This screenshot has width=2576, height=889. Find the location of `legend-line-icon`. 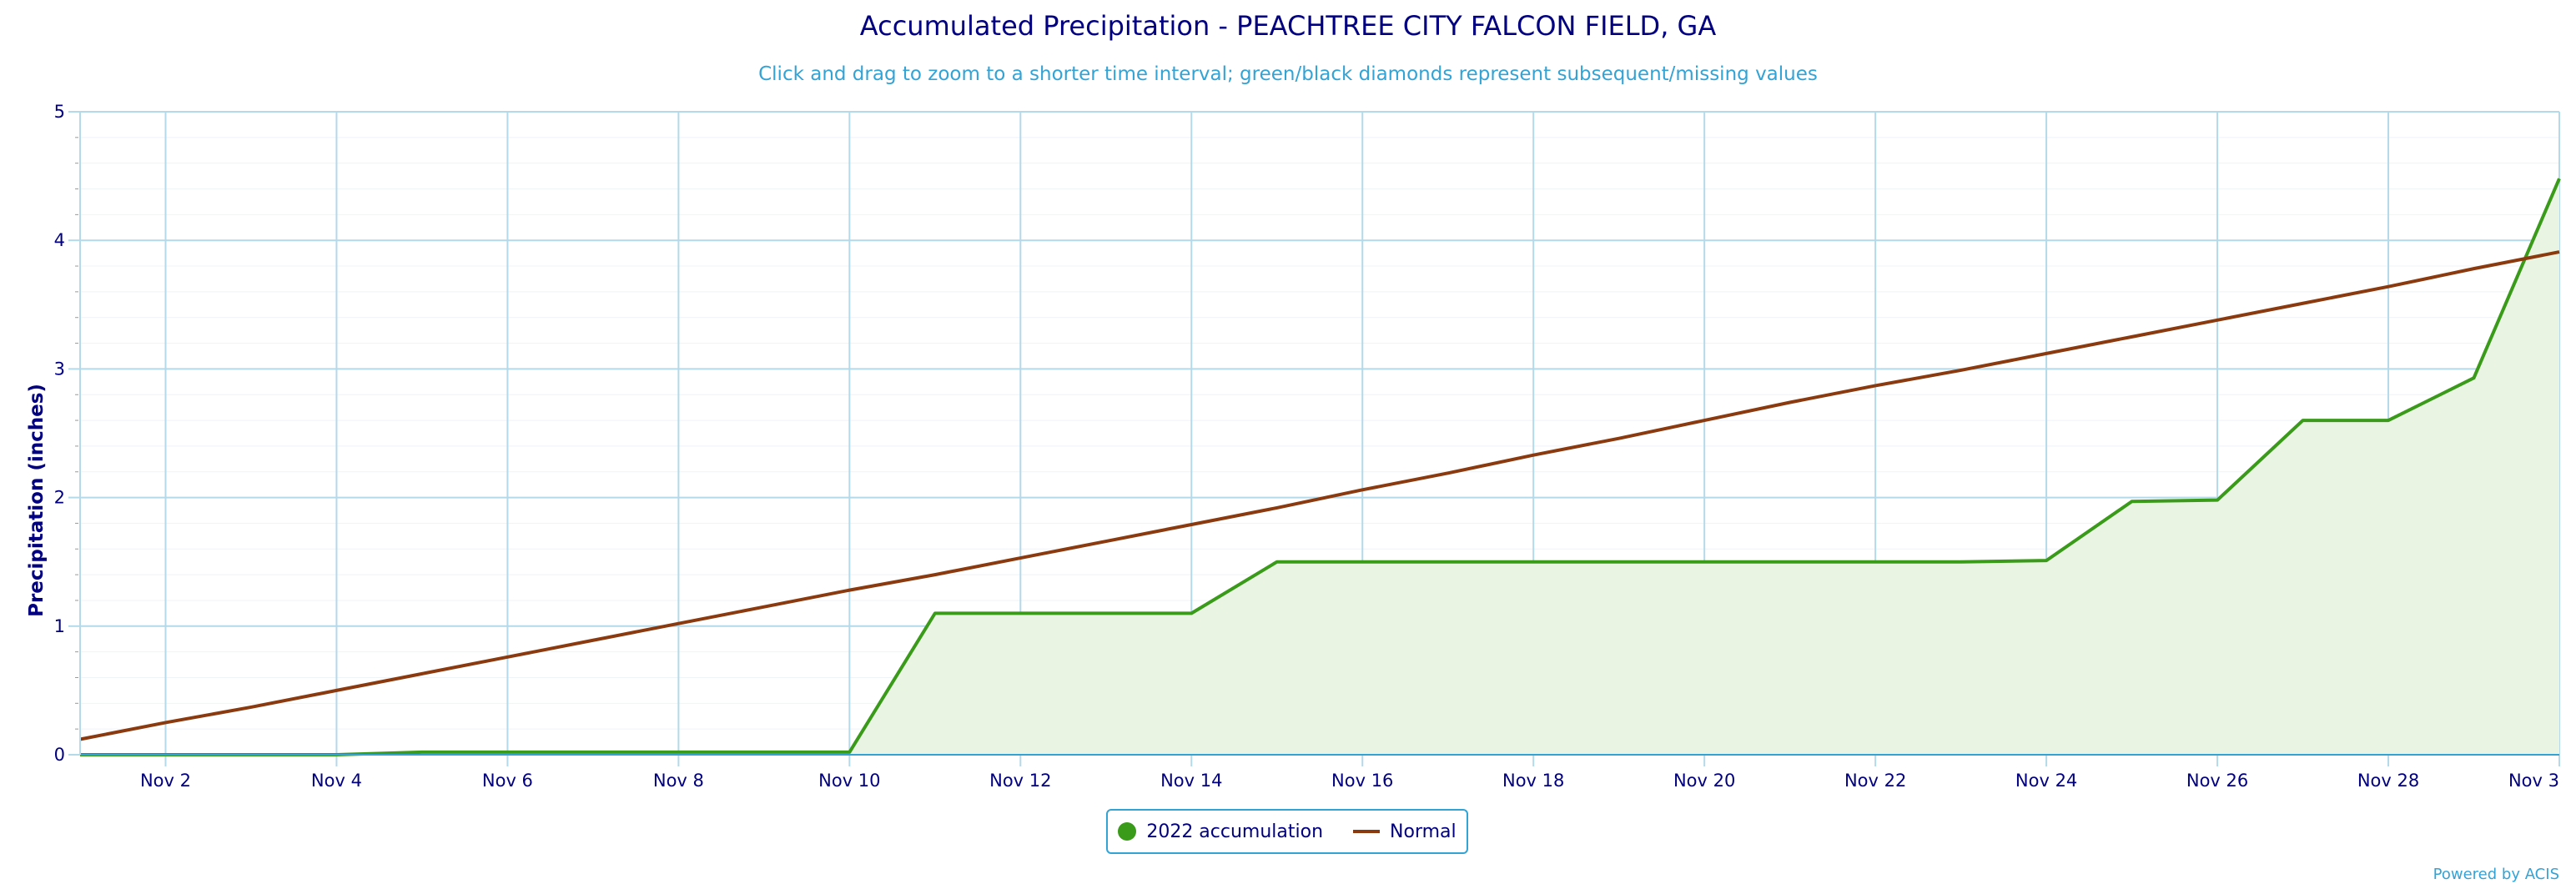

legend-line-icon is located at coordinates (1367, 831).